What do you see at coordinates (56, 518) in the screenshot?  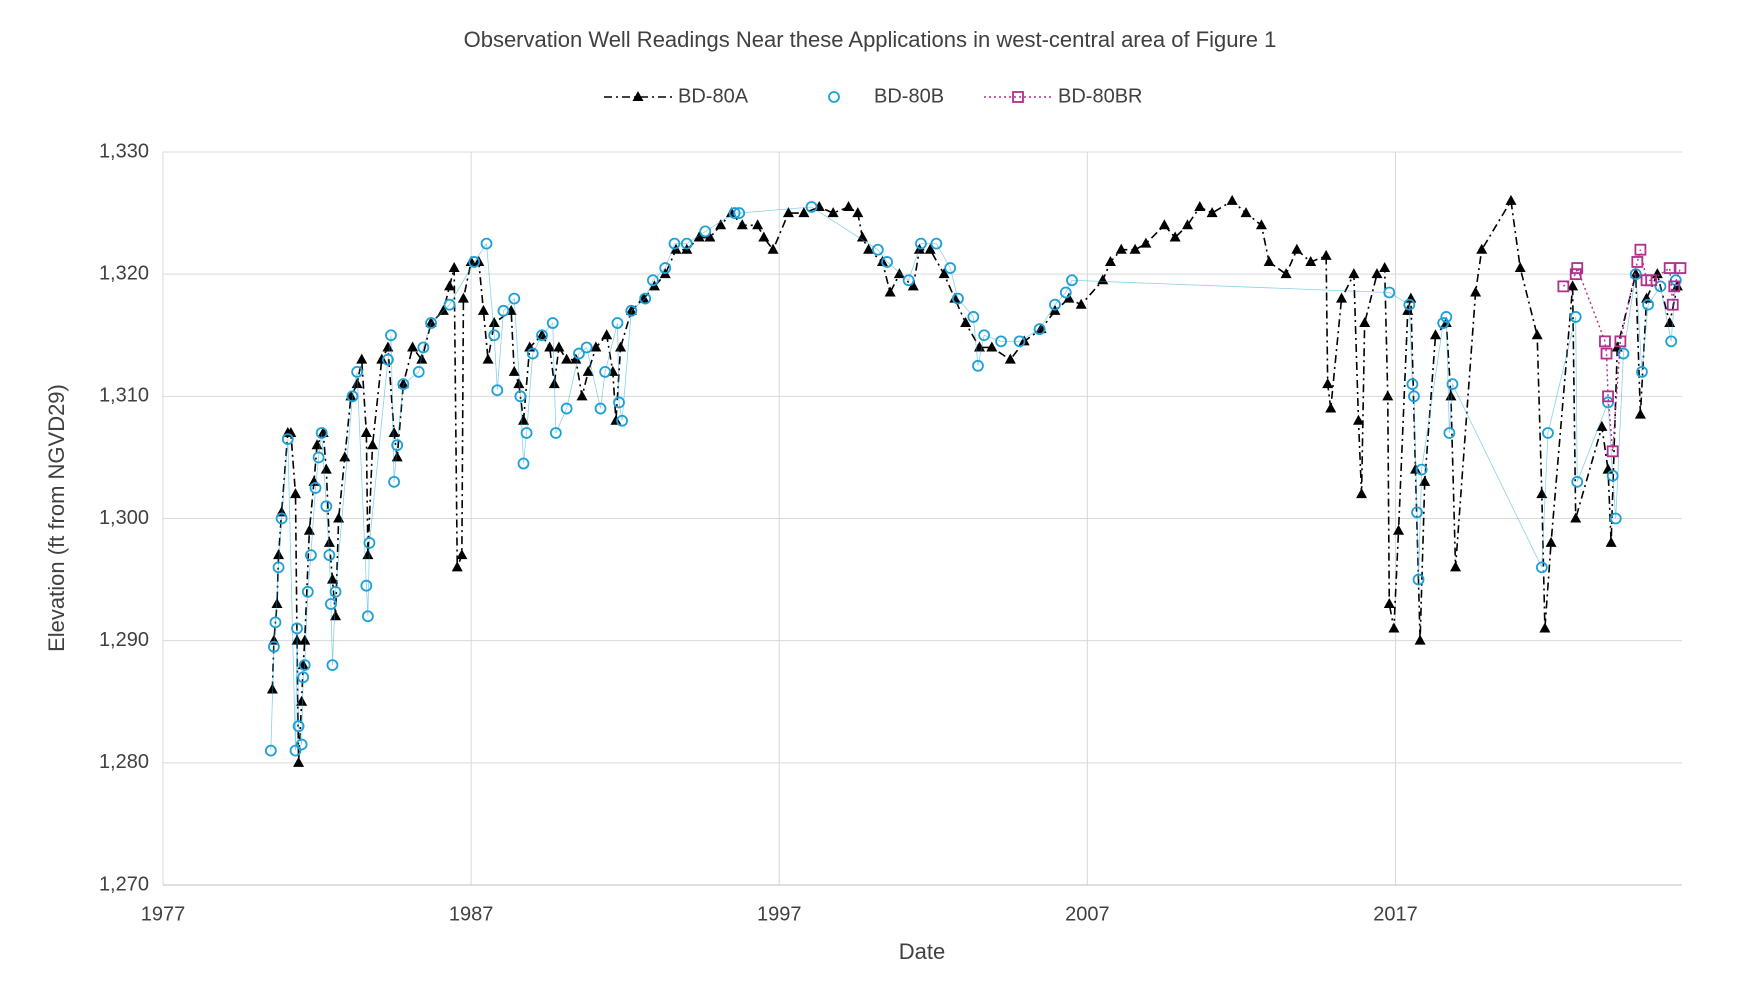 I see `y-axis-title: Elevation (ft from NGVD29)` at bounding box center [56, 518].